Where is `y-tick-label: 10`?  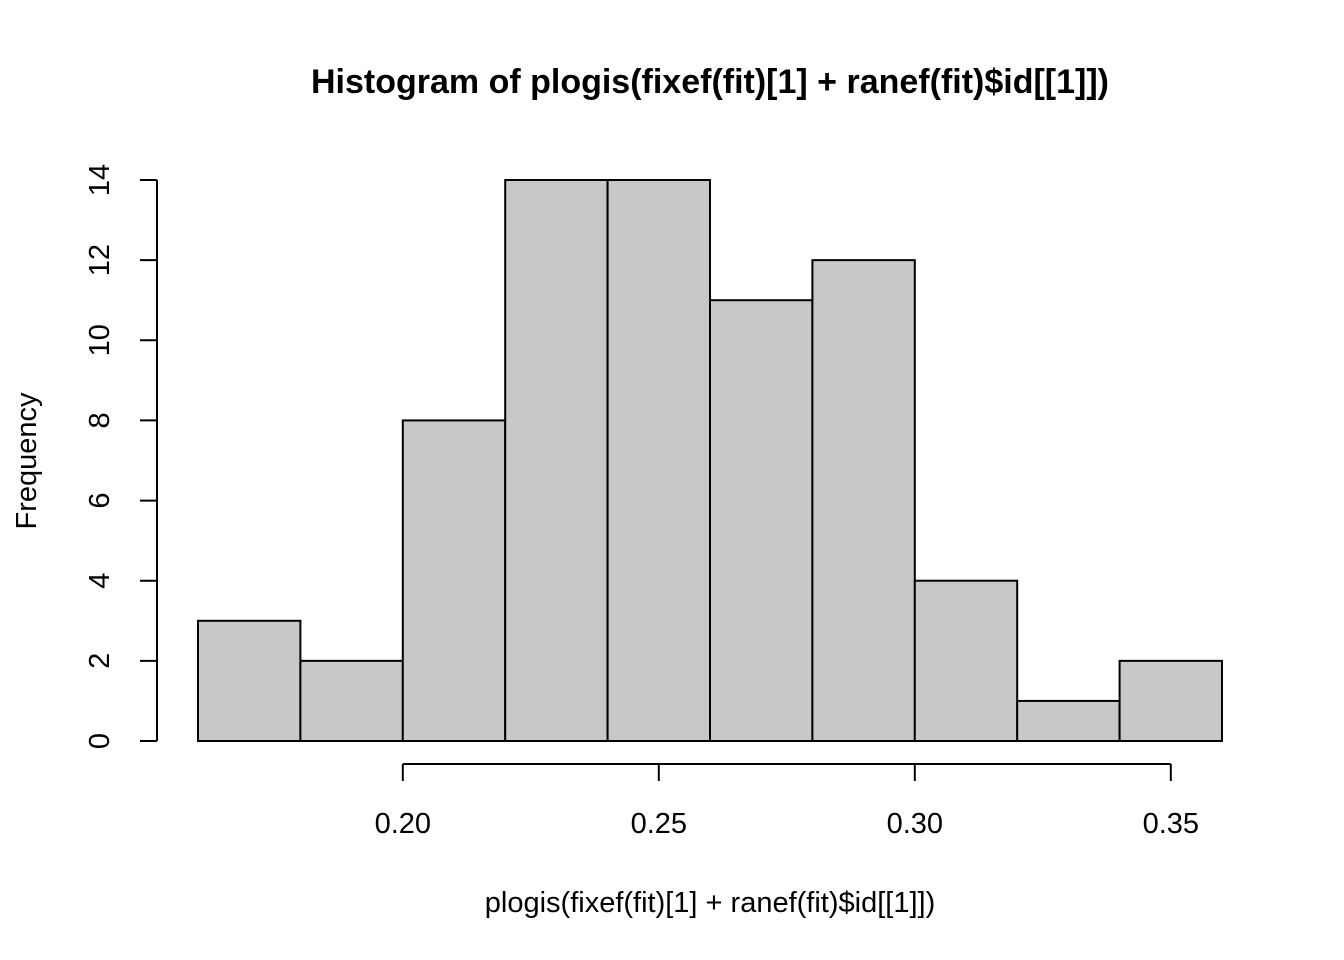
y-tick-label: 10 is located at coordinates (100, 340).